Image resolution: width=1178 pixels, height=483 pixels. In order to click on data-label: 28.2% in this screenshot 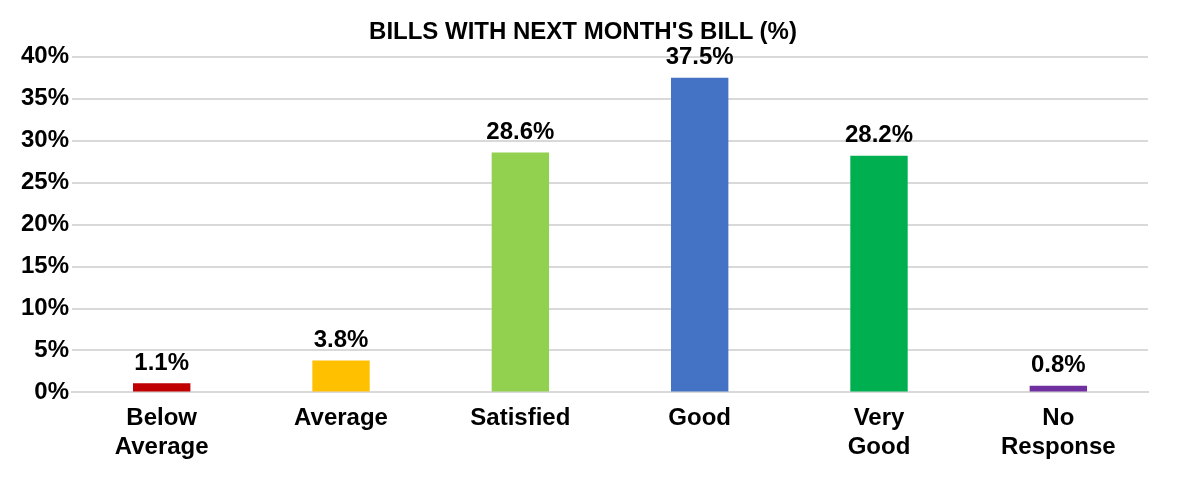, I will do `click(879, 134)`.